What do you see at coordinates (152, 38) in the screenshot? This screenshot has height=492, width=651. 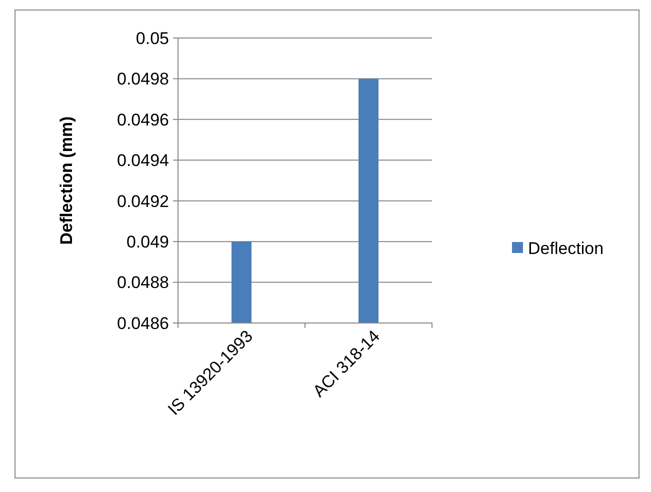 I see `y-tick-label: 0.05` at bounding box center [152, 38].